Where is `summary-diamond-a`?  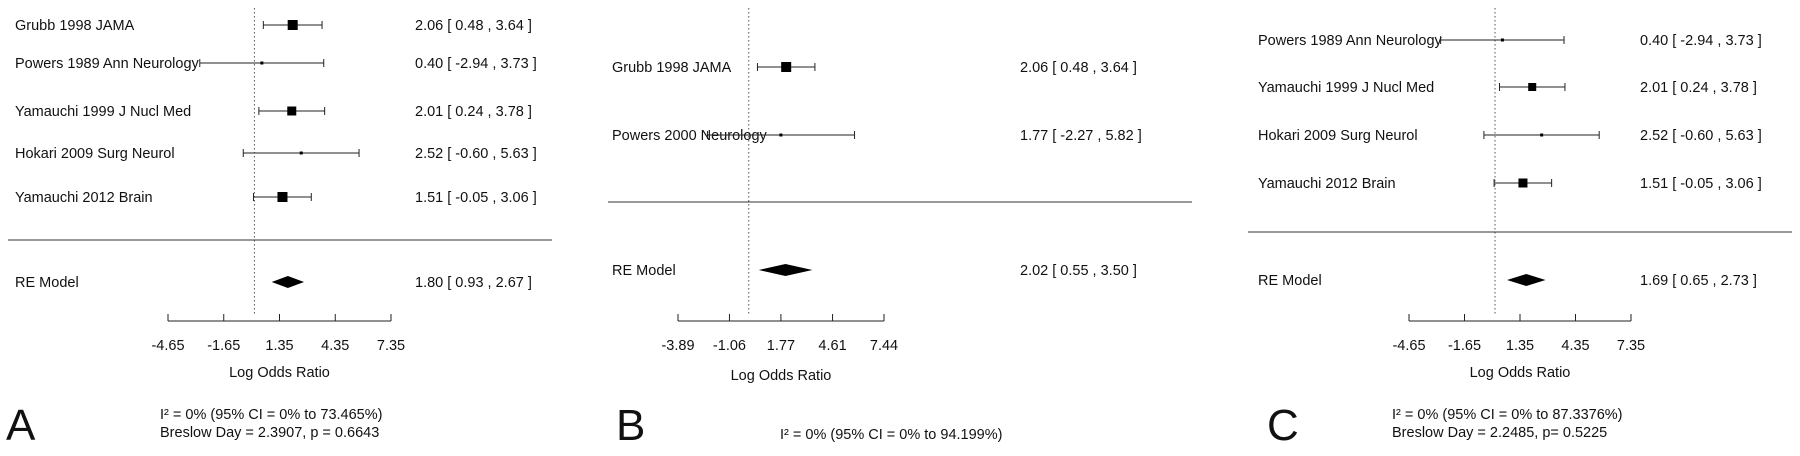 summary-diamond-a is located at coordinates (288, 282).